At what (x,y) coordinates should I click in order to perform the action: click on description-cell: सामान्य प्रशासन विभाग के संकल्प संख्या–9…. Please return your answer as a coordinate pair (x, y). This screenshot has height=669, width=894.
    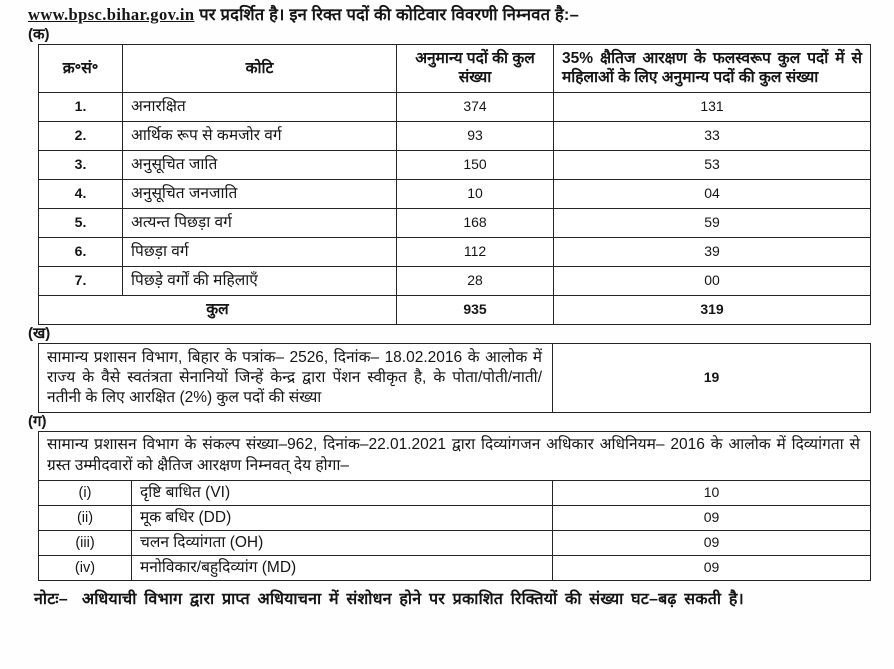
    Looking at the image, I should click on (454, 456).